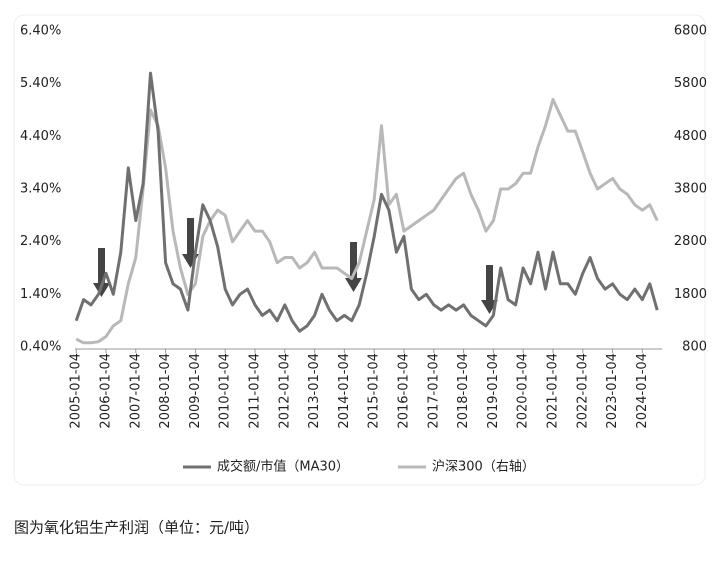  What do you see at coordinates (344, 391) in the screenshot?
I see `x-tick-label: 2014-01-04` at bounding box center [344, 391].